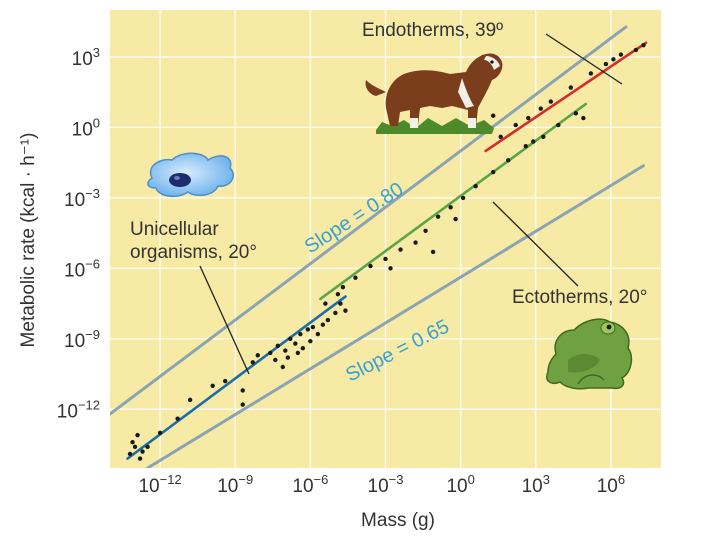 The height and width of the screenshot is (540, 720). I want to click on y-tick-label-2: 10⁻³, so click(82, 198).